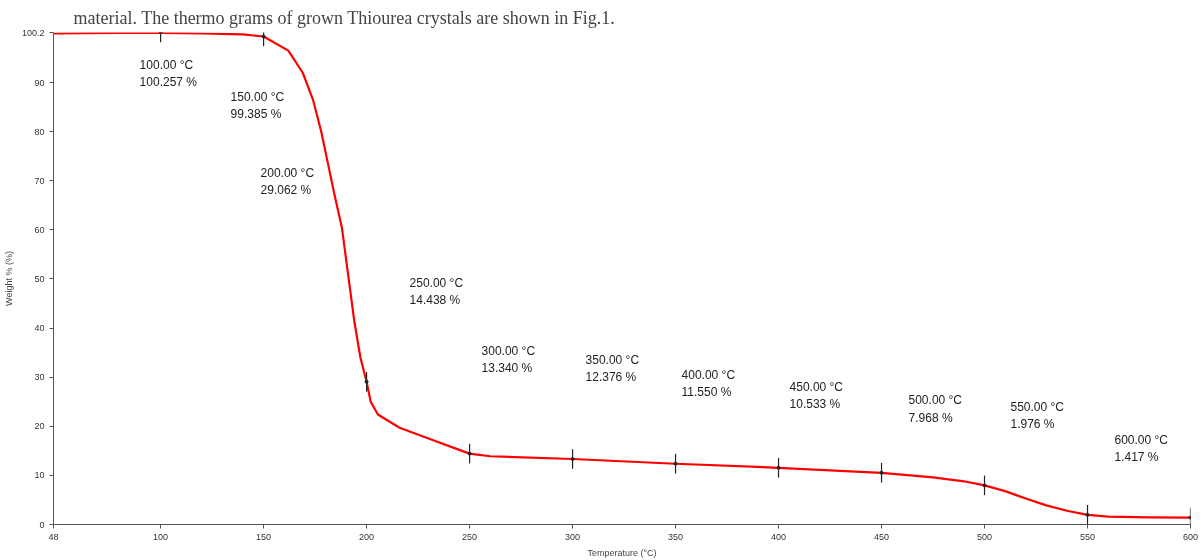 The image size is (1202, 560). I want to click on y-tick-label: 100.2, so click(33, 32).